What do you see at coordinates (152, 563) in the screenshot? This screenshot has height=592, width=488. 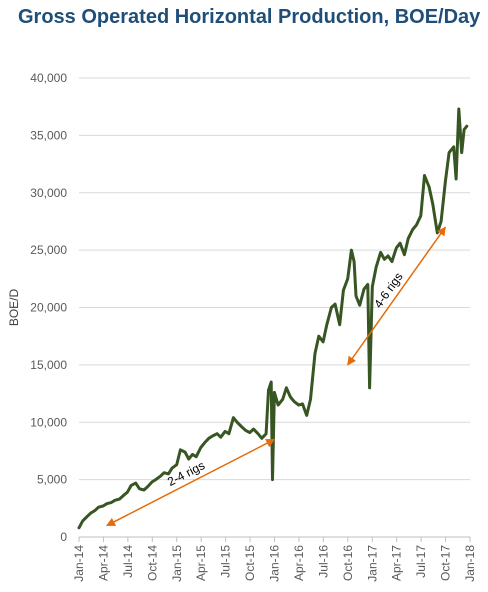 I see `x-tick-label: Oct-14` at bounding box center [152, 563].